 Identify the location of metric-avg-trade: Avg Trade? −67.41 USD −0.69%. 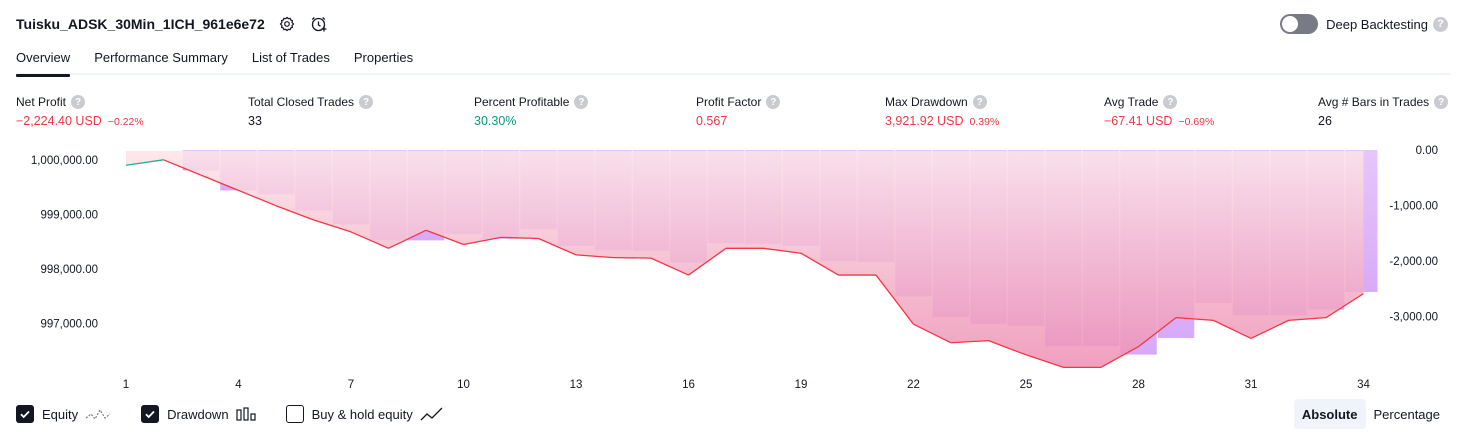
(1159, 111).